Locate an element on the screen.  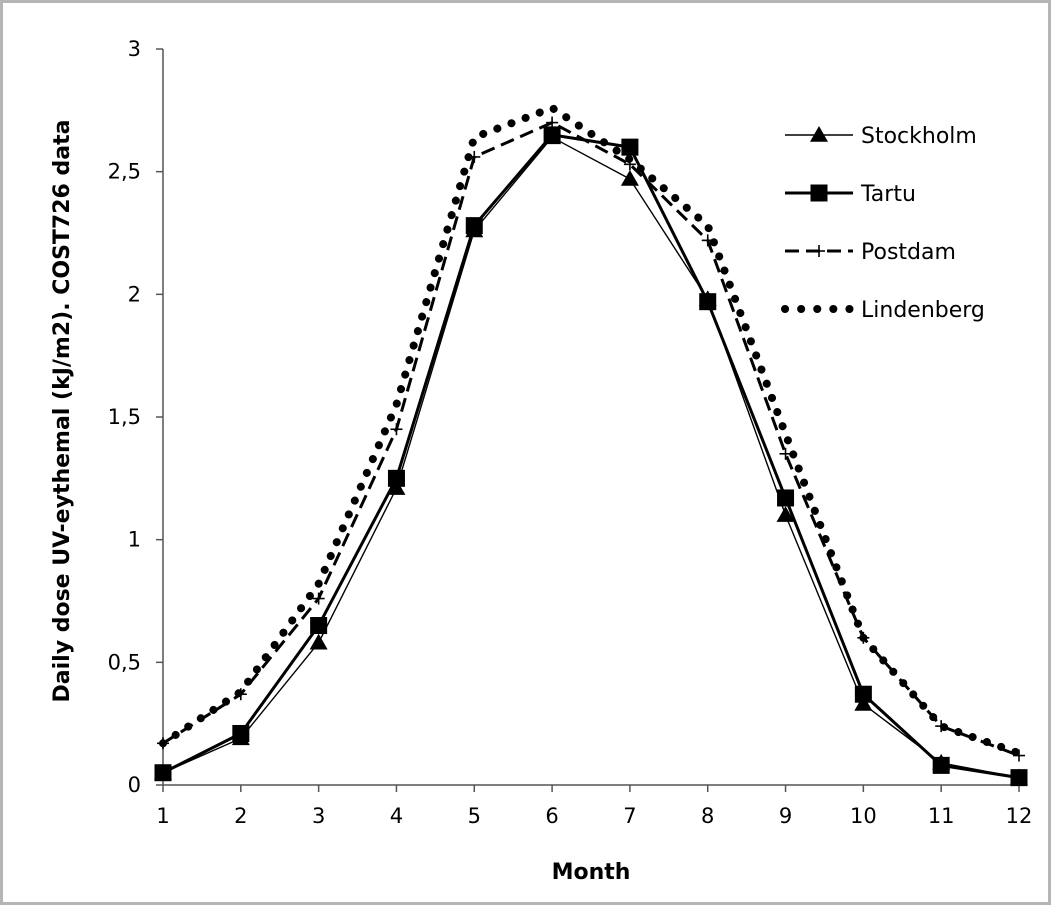
x-tick-label: 10 is located at coordinates (863, 816).